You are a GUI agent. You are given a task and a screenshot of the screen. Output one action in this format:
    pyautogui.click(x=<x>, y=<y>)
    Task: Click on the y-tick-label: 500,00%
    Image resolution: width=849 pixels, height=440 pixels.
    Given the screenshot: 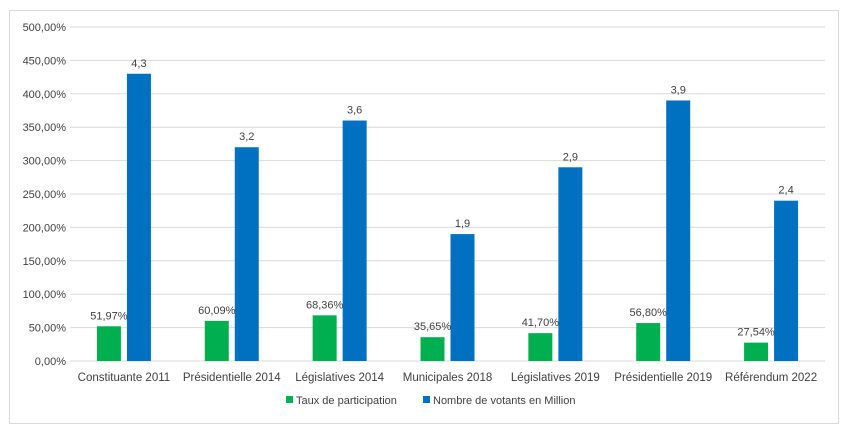 What is the action you would take?
    pyautogui.click(x=45, y=28)
    